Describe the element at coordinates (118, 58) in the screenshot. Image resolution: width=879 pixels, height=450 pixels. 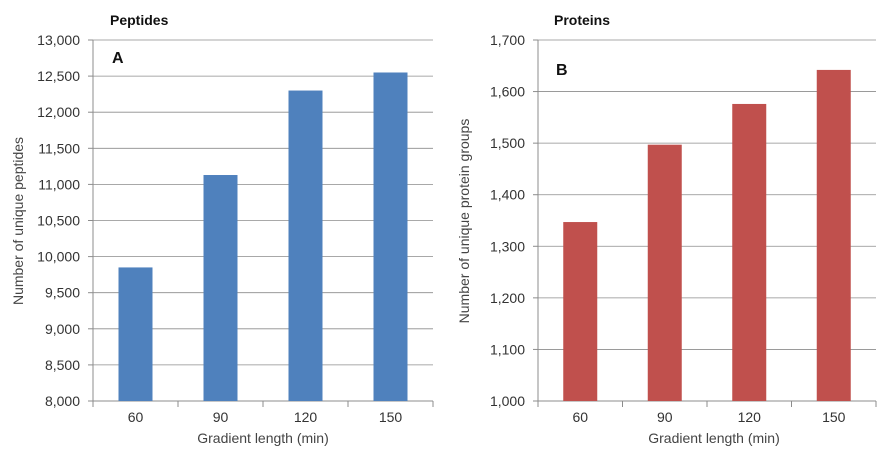
I see `panel-label: A` at that location.